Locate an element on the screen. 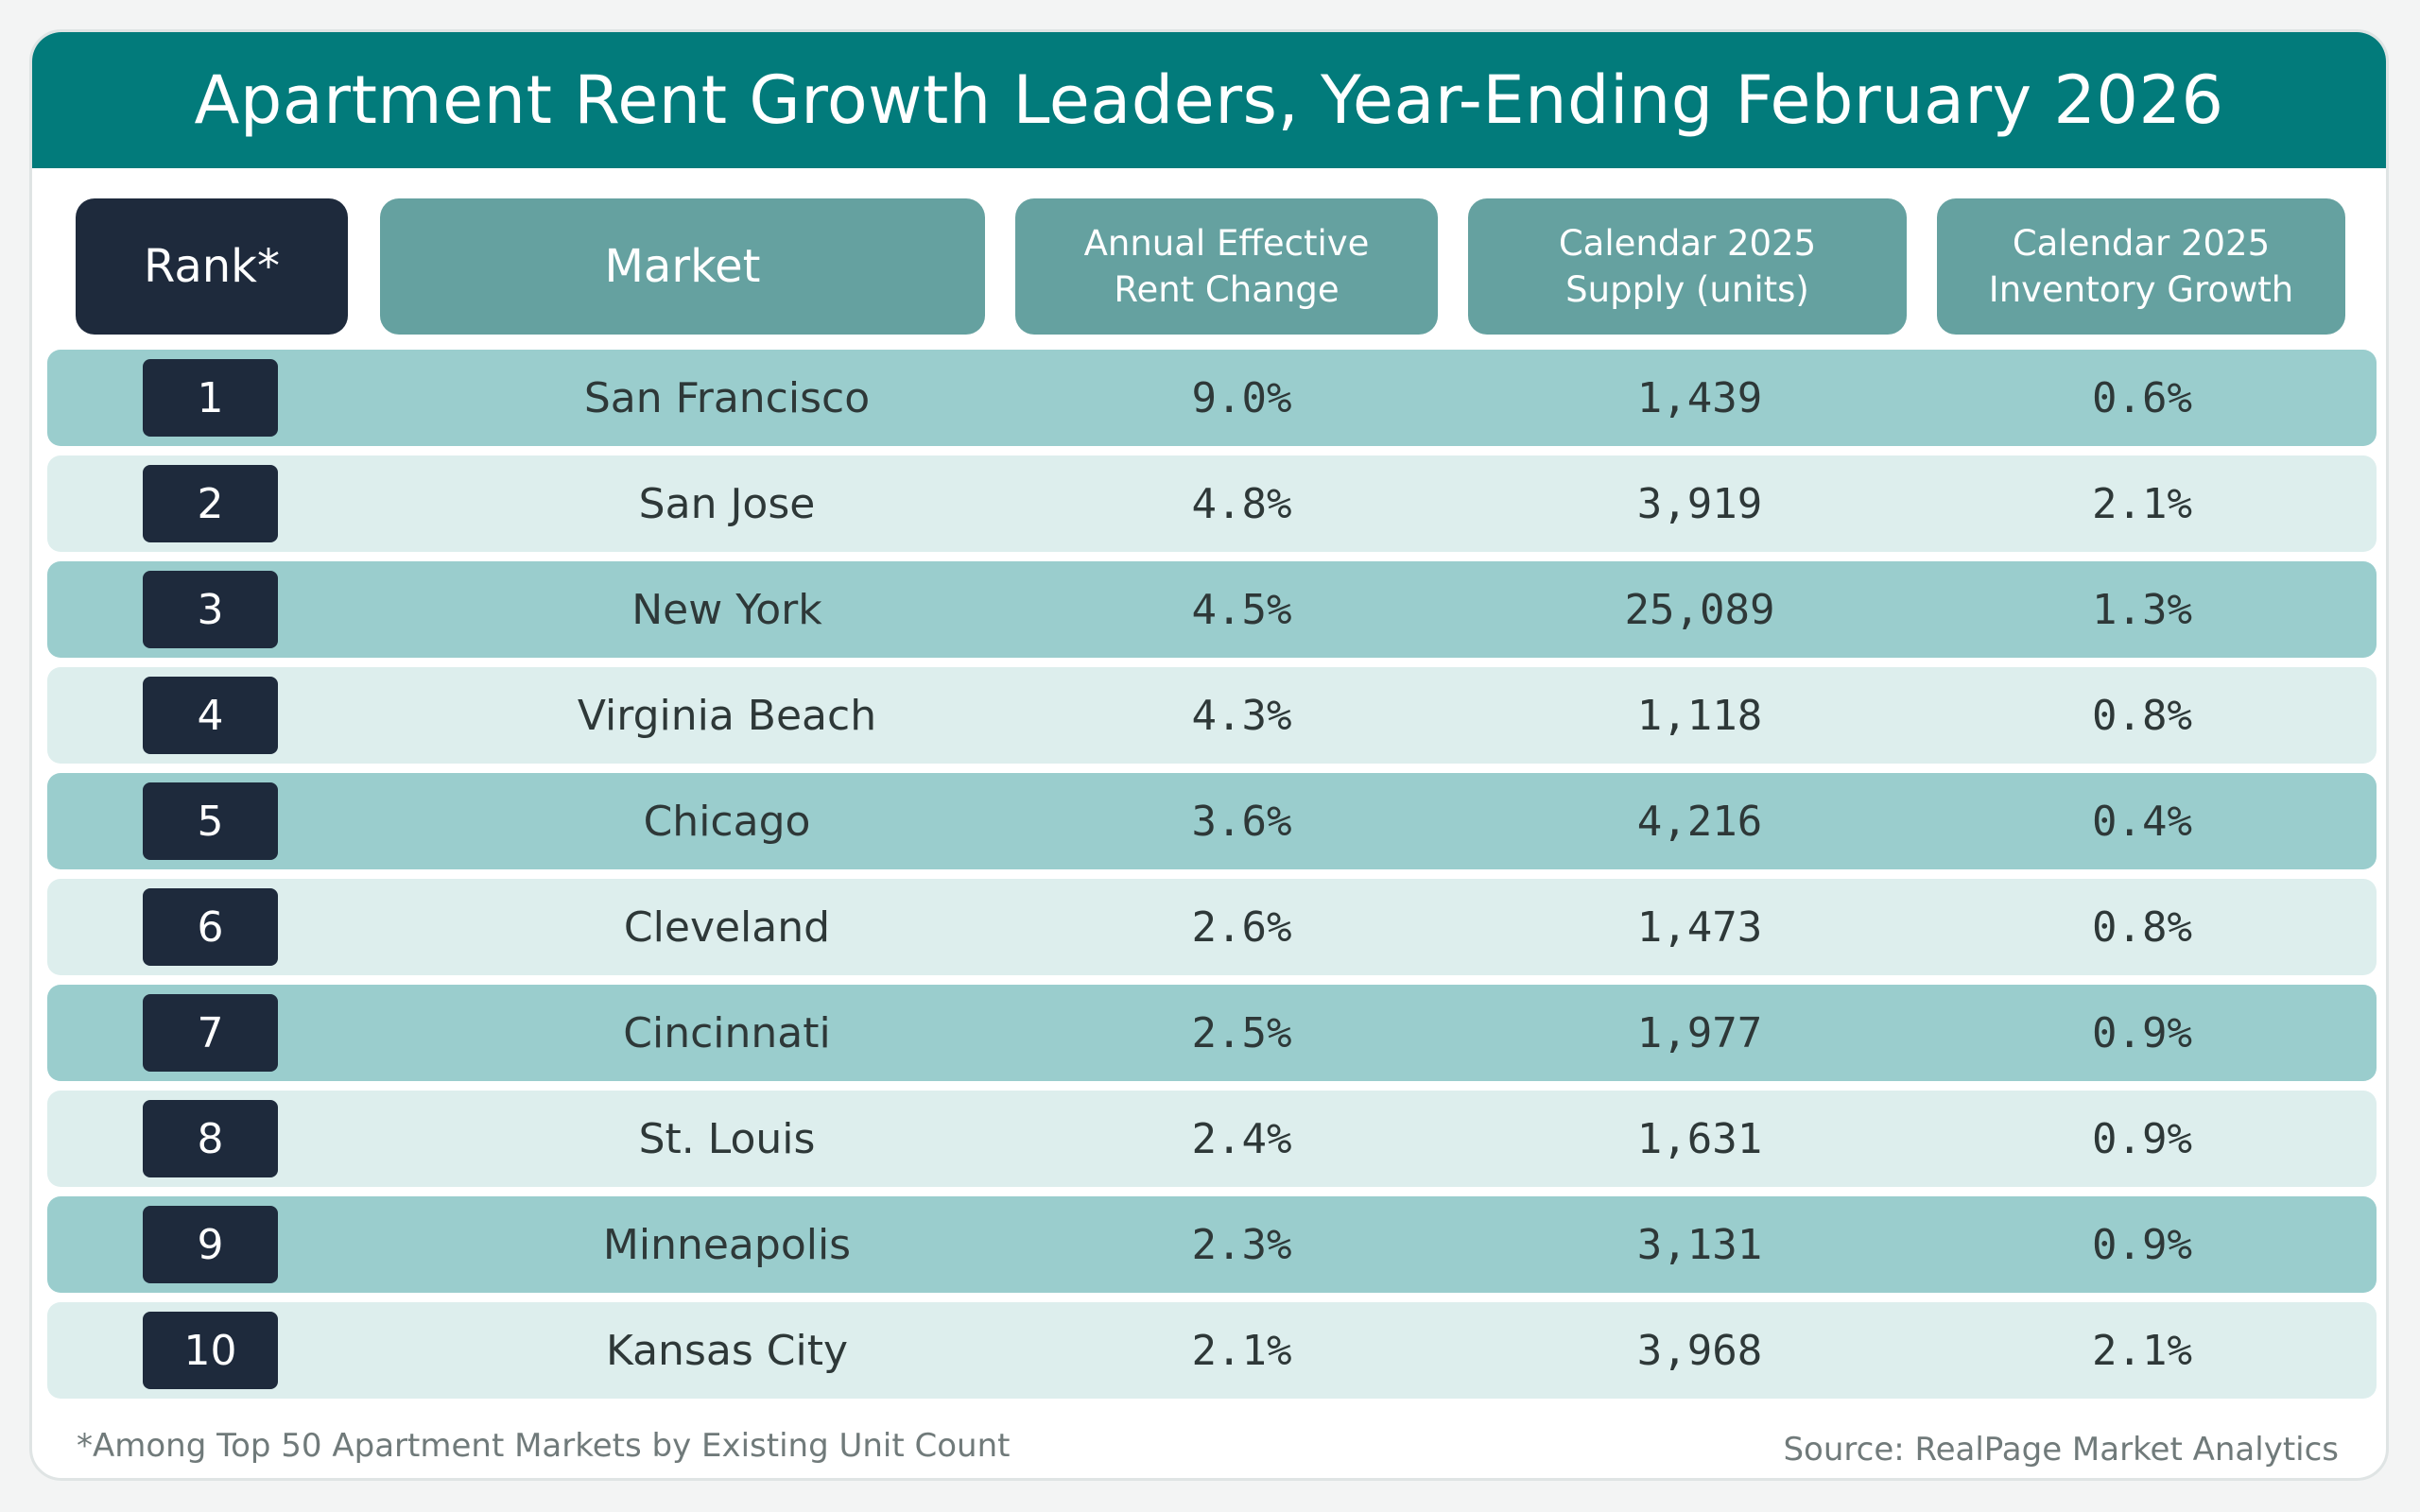 The image size is (2420, 1512). rank-number: 10 is located at coordinates (210, 1350).